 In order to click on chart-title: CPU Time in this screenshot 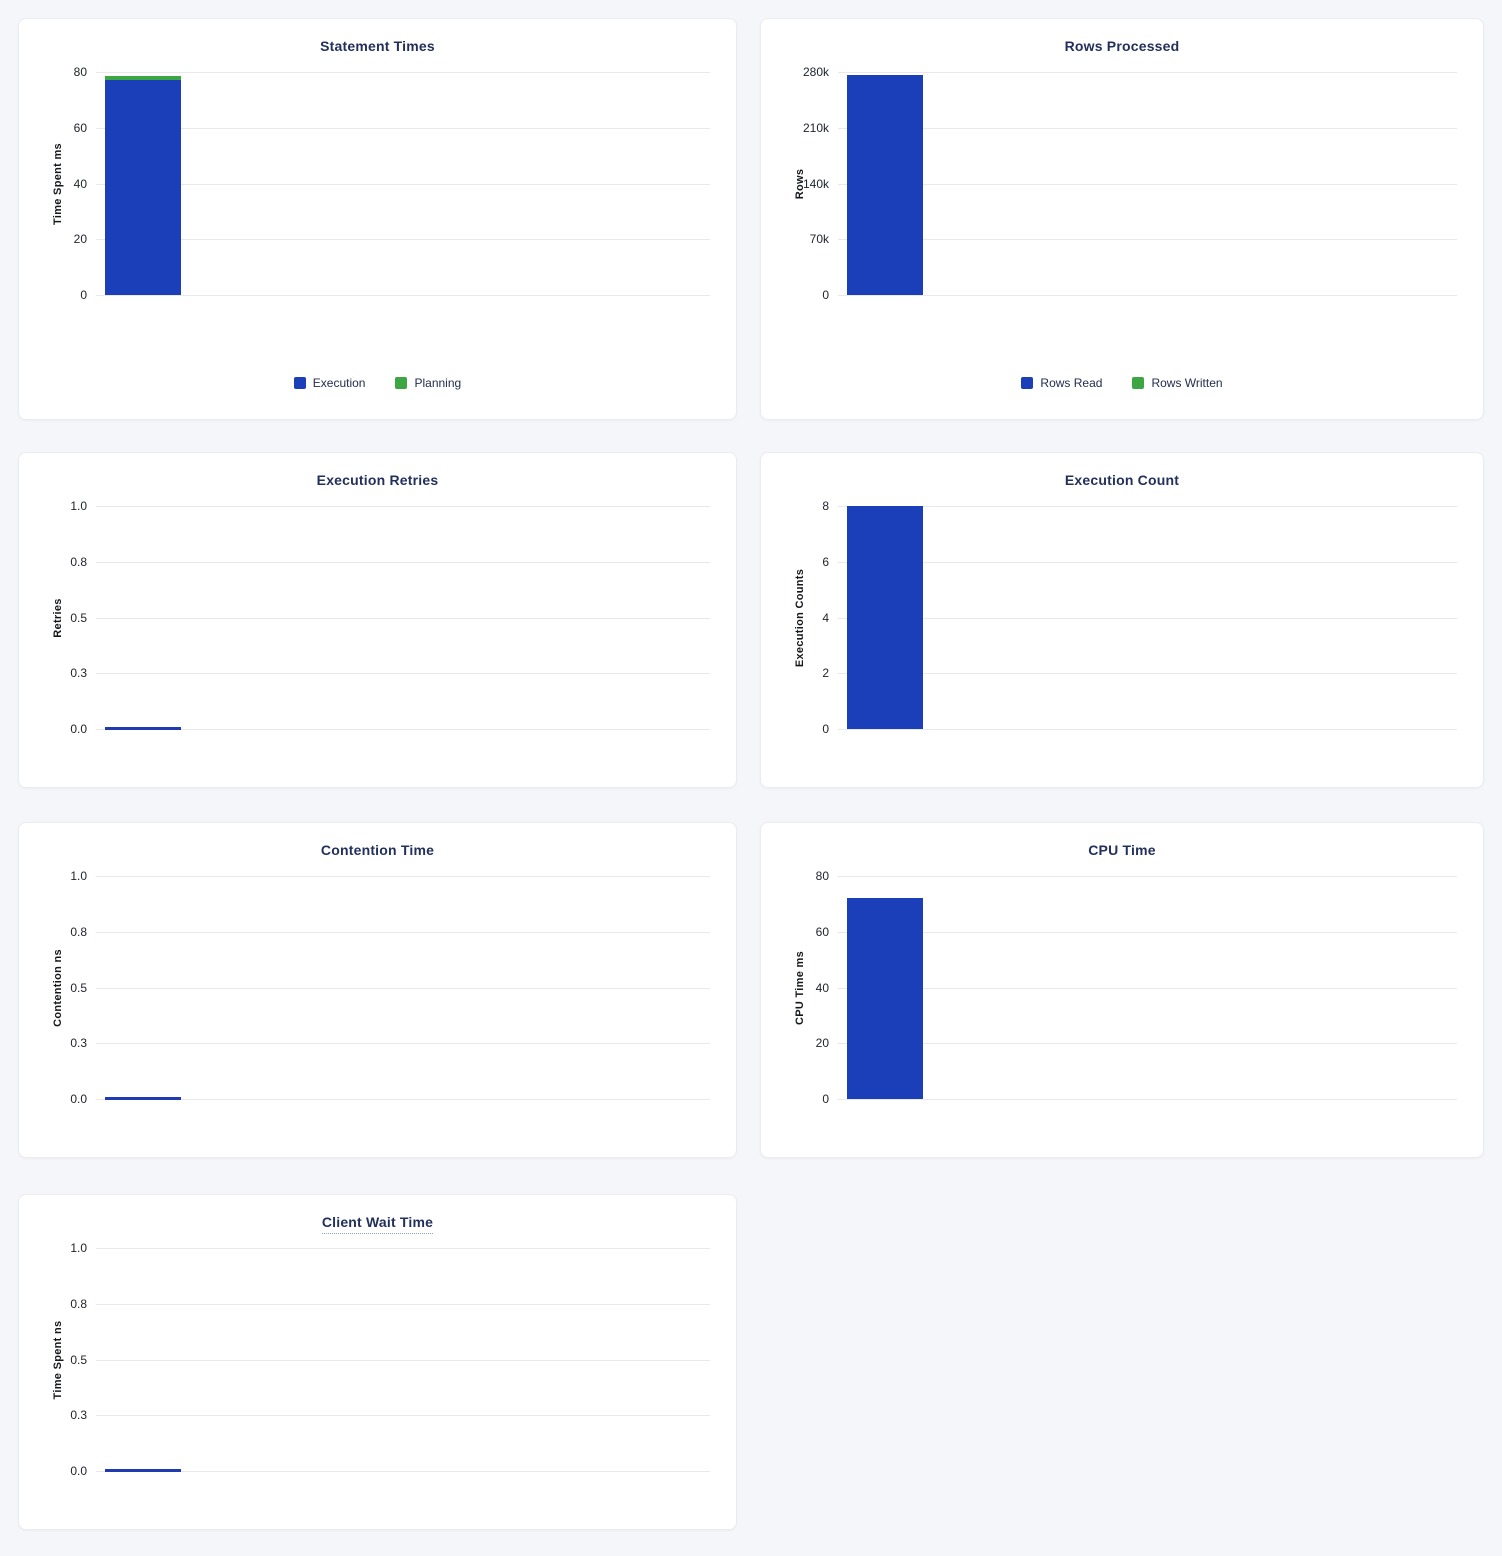, I will do `click(1122, 850)`.